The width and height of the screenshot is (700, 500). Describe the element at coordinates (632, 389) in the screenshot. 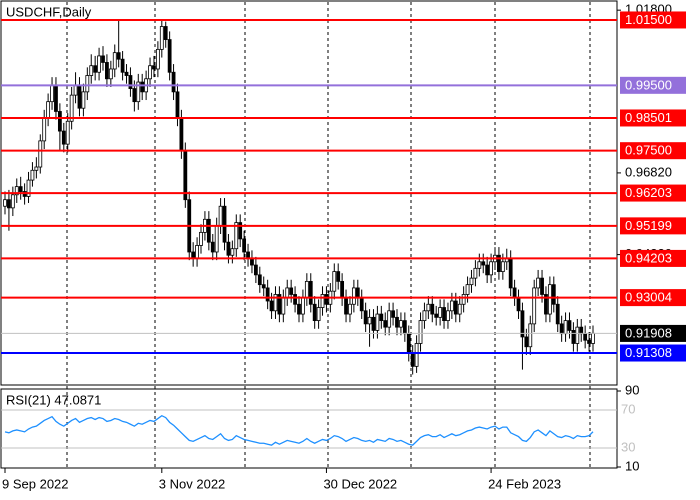

I see `rsi-y-tick-label: 90` at that location.